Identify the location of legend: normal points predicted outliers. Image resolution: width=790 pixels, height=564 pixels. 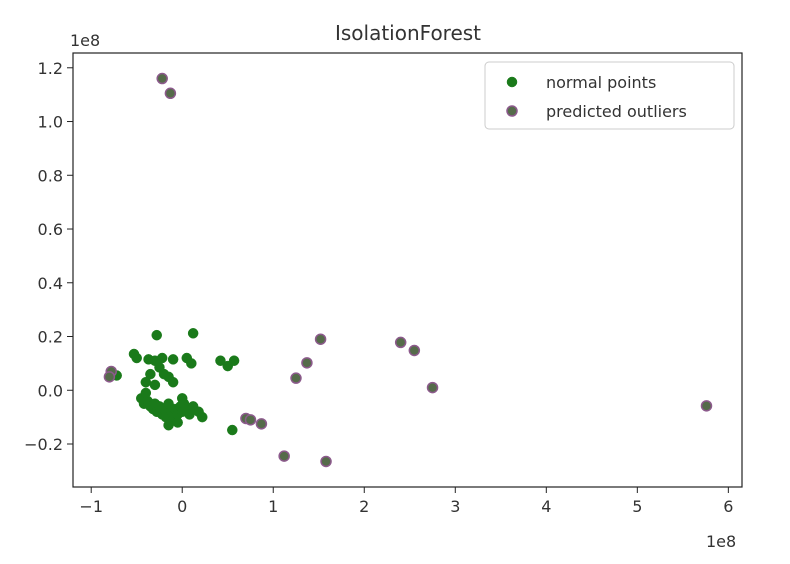
(609, 95).